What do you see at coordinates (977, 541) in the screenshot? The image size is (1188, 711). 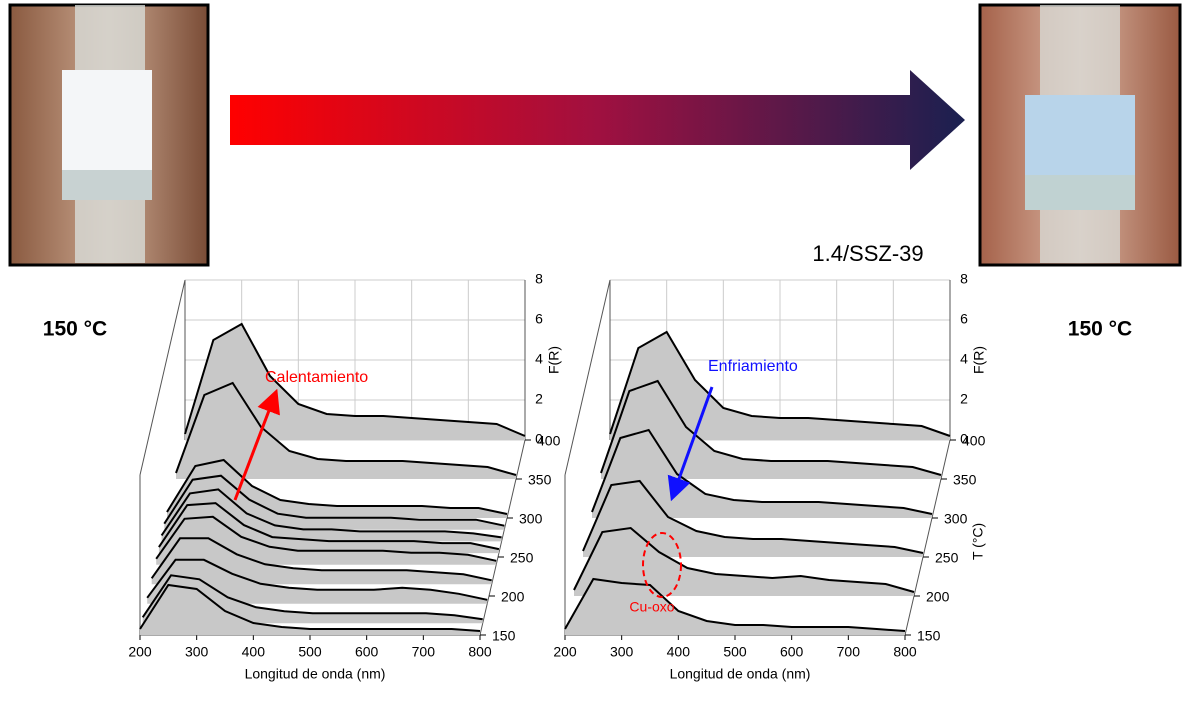 I see `z-axis-label: T (°C)` at bounding box center [977, 541].